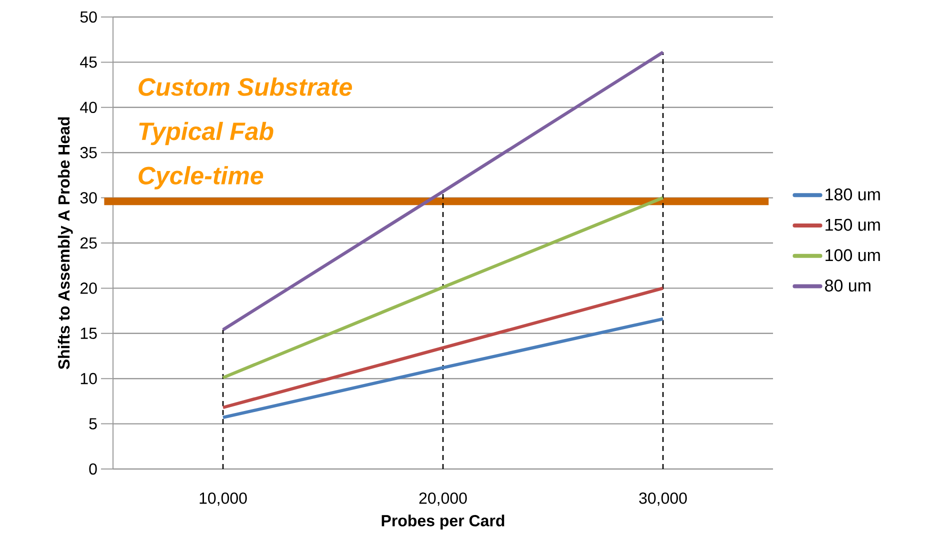  What do you see at coordinates (847, 286) in the screenshot?
I see `legend-label: 80 um` at bounding box center [847, 286].